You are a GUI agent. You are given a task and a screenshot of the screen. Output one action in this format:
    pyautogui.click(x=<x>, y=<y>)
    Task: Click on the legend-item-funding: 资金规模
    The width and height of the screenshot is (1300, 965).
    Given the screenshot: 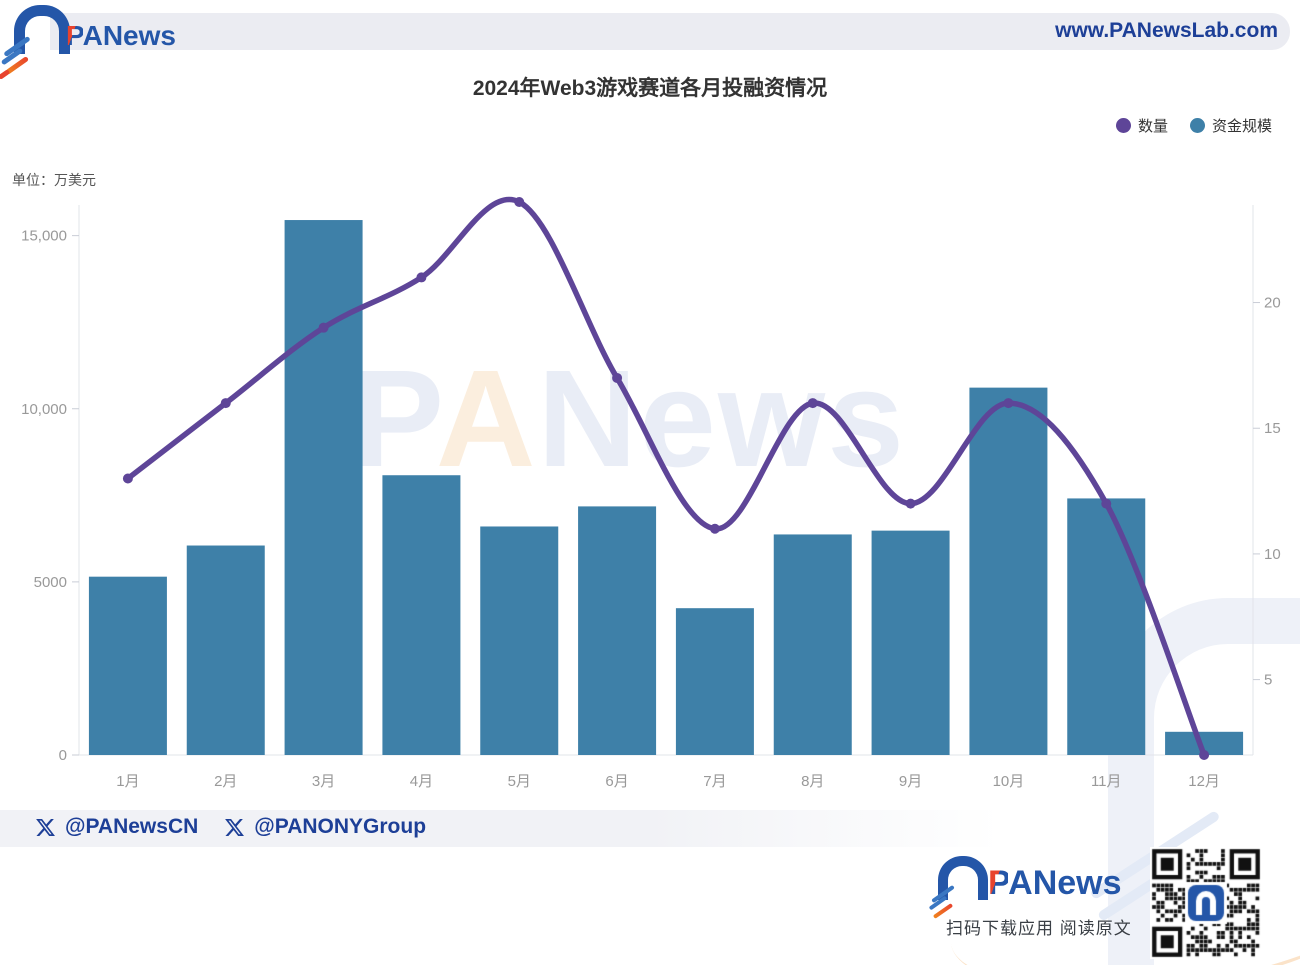 What is the action you would take?
    pyautogui.click(x=1230, y=125)
    